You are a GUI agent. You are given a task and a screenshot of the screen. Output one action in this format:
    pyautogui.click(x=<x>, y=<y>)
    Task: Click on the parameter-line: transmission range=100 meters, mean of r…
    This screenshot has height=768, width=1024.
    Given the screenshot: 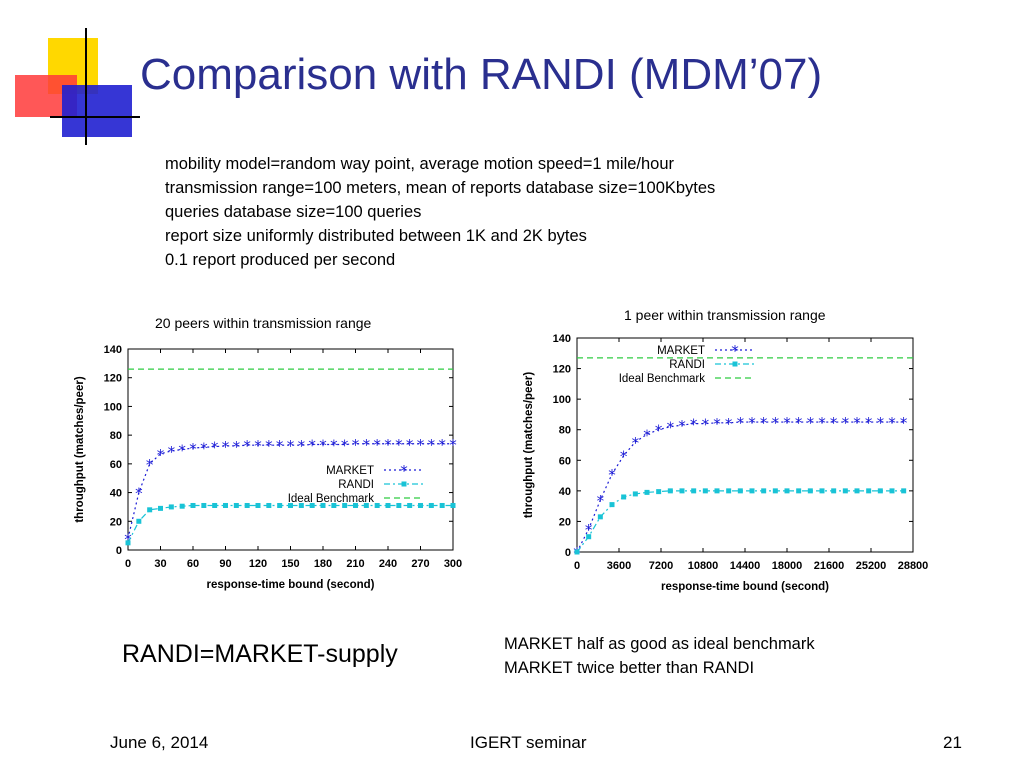 What is the action you would take?
    pyautogui.click(x=440, y=188)
    